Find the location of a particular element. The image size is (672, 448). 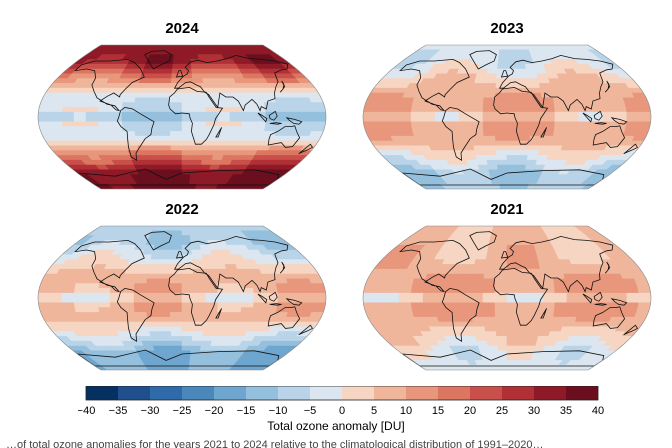

colorbar-tick-label: −20 is located at coordinates (214, 411).